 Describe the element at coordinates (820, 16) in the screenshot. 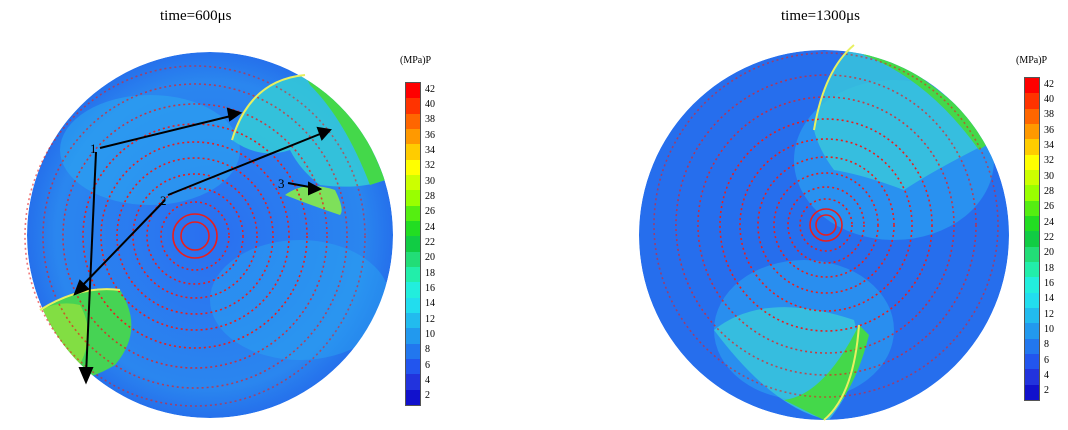

I see `panel-title: time=1300μs` at that location.